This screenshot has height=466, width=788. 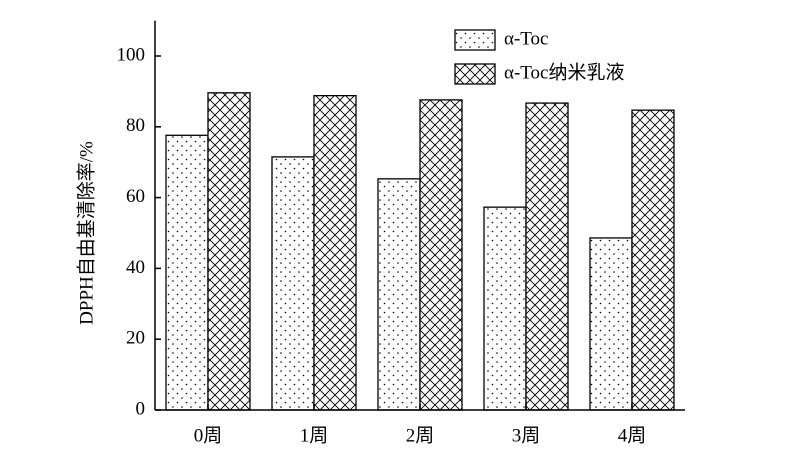 I want to click on x-tick-label: 2周, so click(x=420, y=435).